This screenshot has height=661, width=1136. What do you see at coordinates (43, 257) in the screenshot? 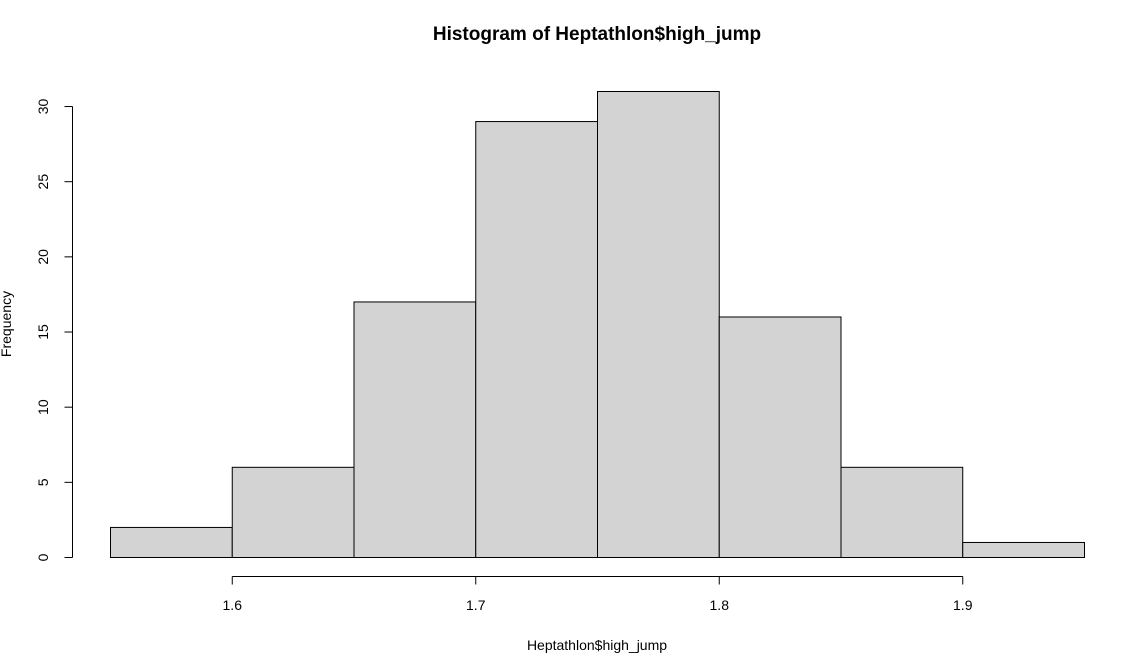
I see `y-tick-label: 20` at bounding box center [43, 257].